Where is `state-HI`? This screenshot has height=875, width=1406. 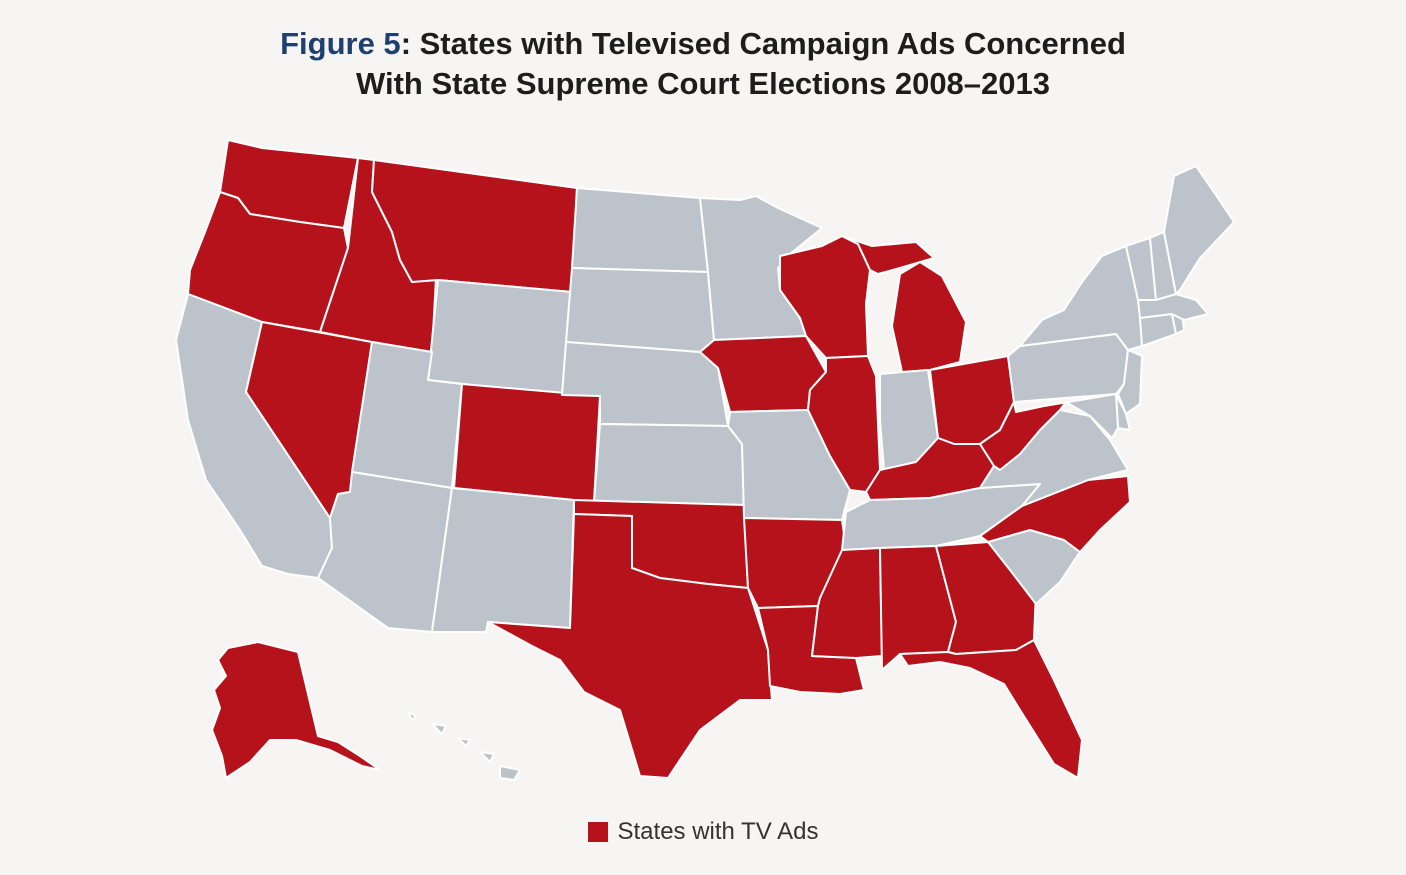
state-HI is located at coordinates (464, 746).